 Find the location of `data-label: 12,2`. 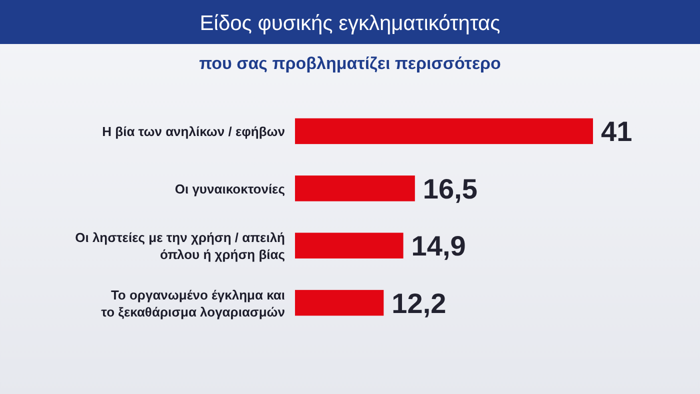

data-label: 12,2 is located at coordinates (419, 303).